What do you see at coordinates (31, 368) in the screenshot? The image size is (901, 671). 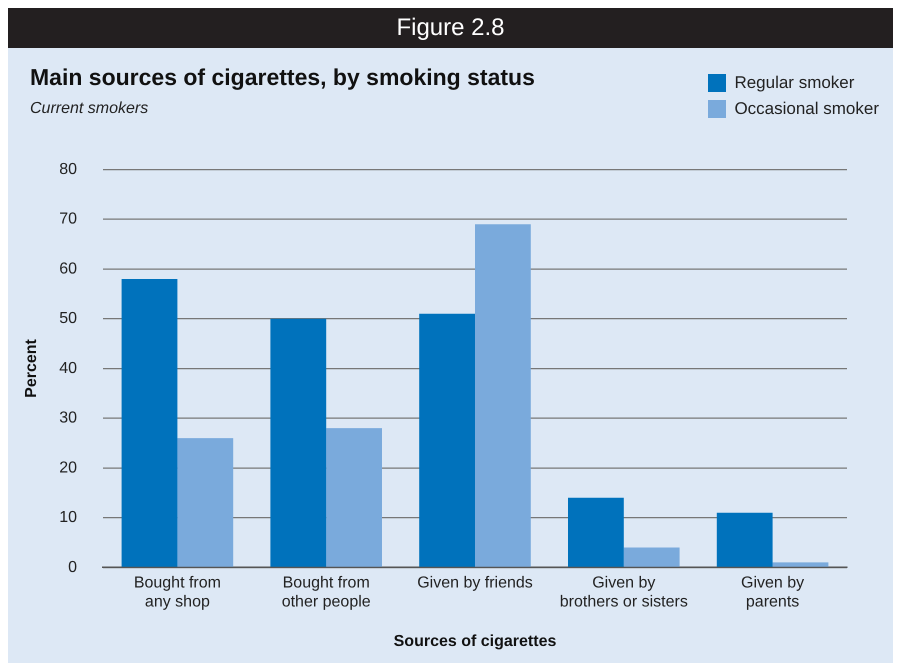 I see `y-axis-title: Percent` at bounding box center [31, 368].